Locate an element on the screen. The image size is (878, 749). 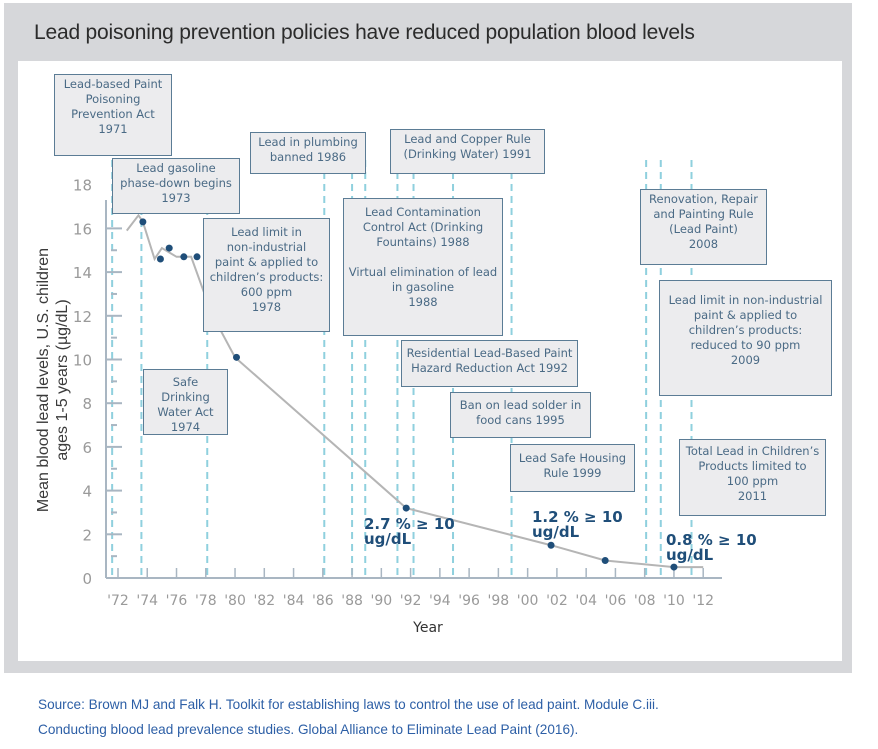
x-tick-label: '80 is located at coordinates (235, 601).